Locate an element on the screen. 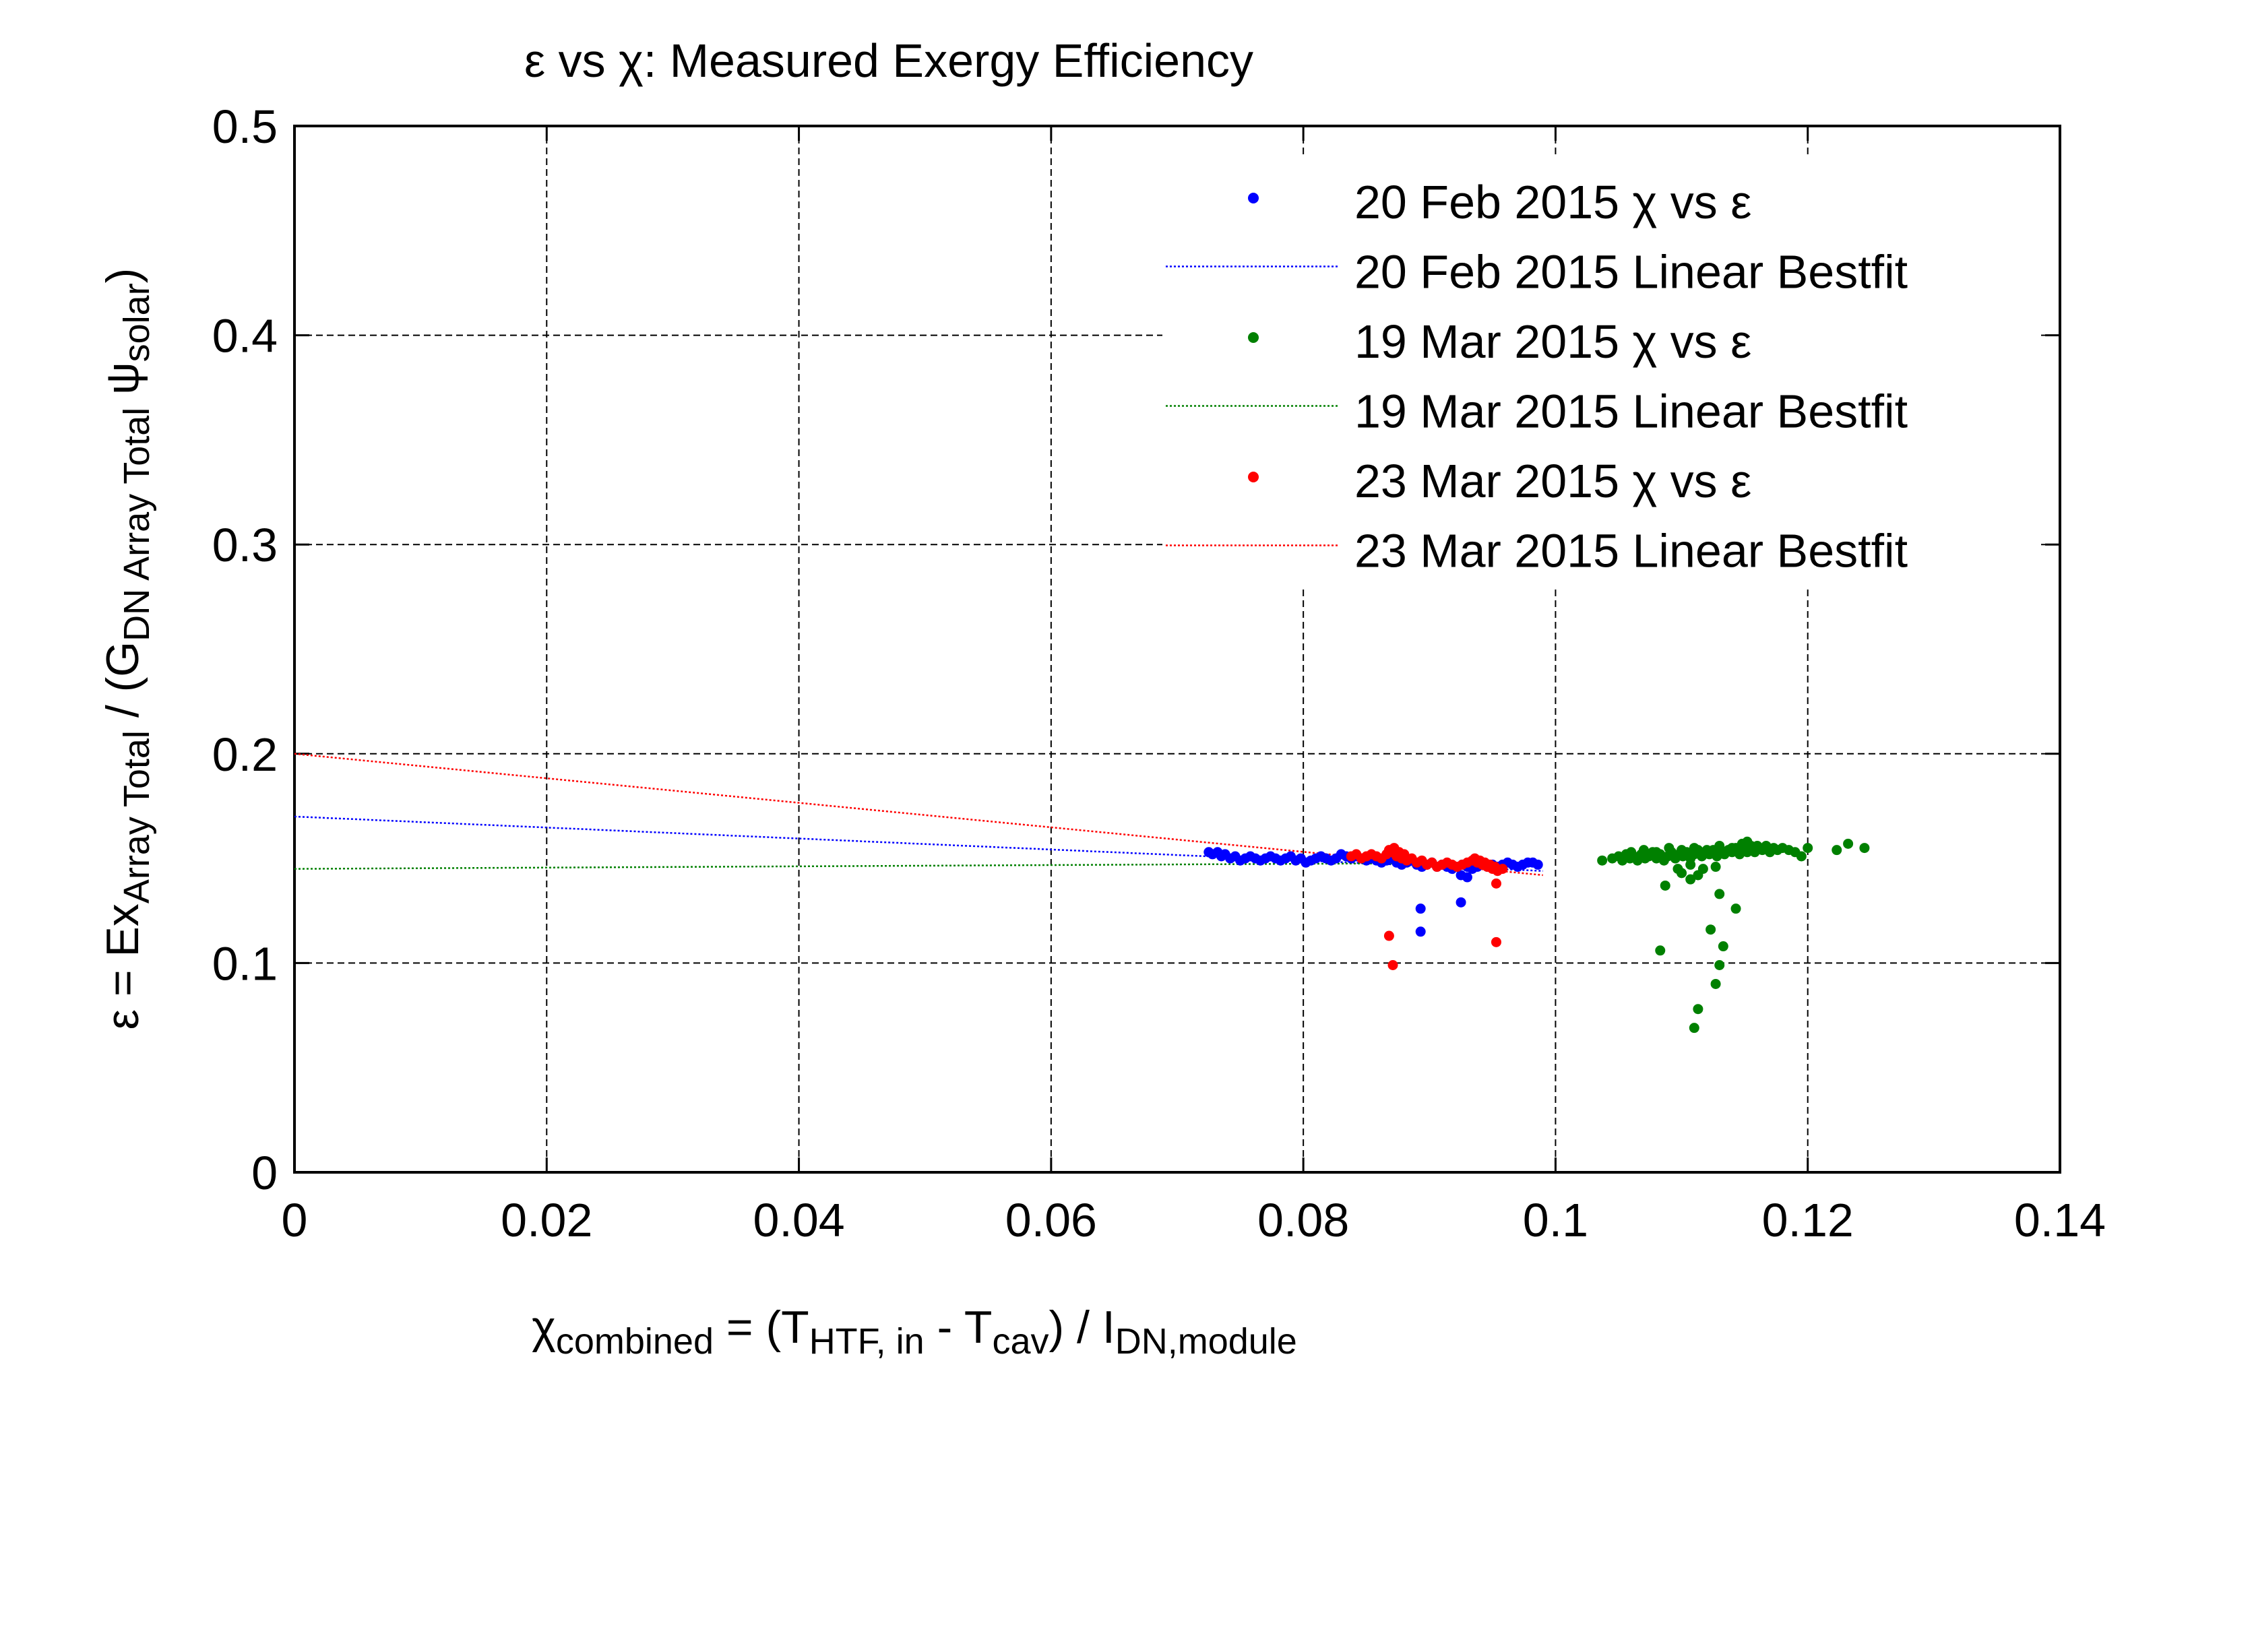 This screenshot has width=2252, height=1652. legend-label: 23 Mar 2015 Linear Bestfit is located at coordinates (1631, 551).